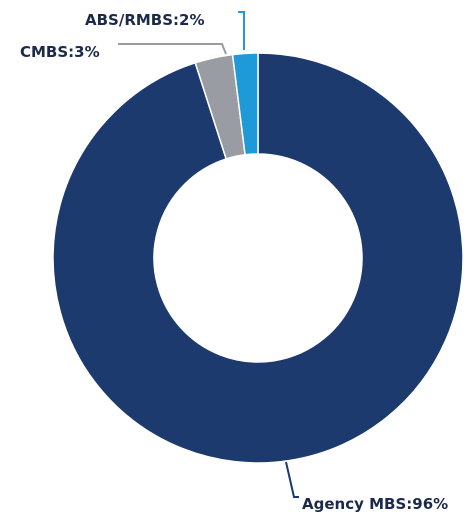 The height and width of the screenshot is (519, 471). Describe the element at coordinates (375, 504) in the screenshot. I see `label-agency-mbs: Agency MBS:96%` at that location.